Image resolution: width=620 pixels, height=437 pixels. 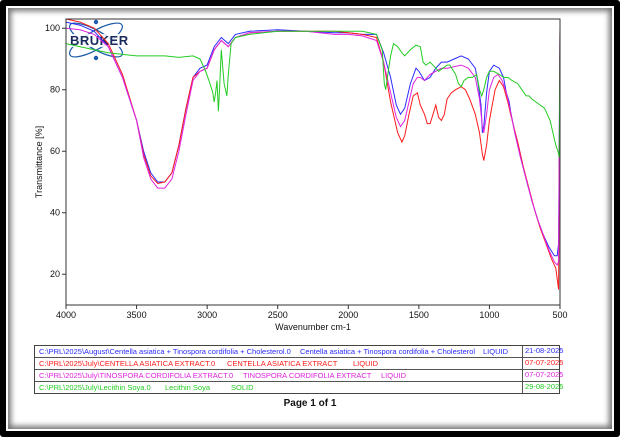 I want to click on legend-date: 29-08-2025, so click(x=542, y=387).